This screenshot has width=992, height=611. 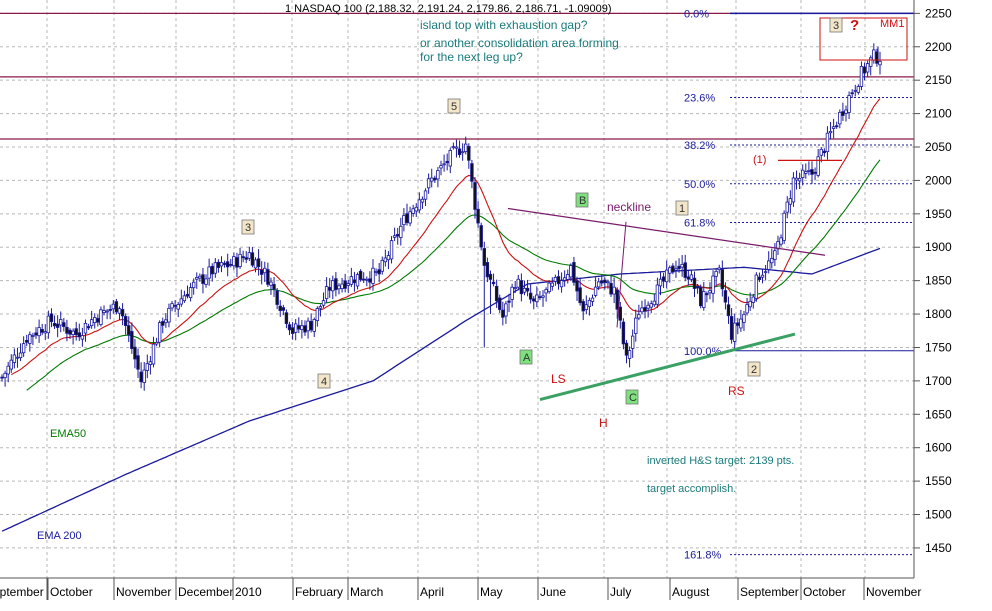 I want to click on x-tick-label: November, so click(x=893, y=592).